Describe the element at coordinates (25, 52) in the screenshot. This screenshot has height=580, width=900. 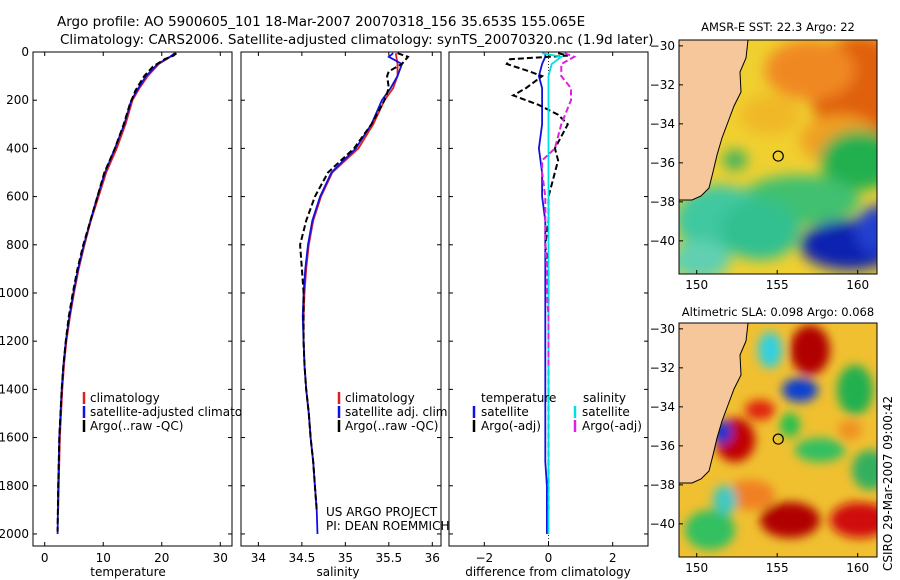
I see `y-tick-label: 0` at that location.